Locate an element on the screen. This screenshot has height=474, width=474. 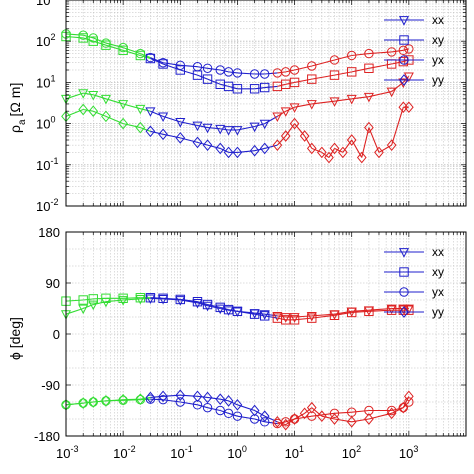
x-tick-label: 10¹ is located at coordinates (294, 452).